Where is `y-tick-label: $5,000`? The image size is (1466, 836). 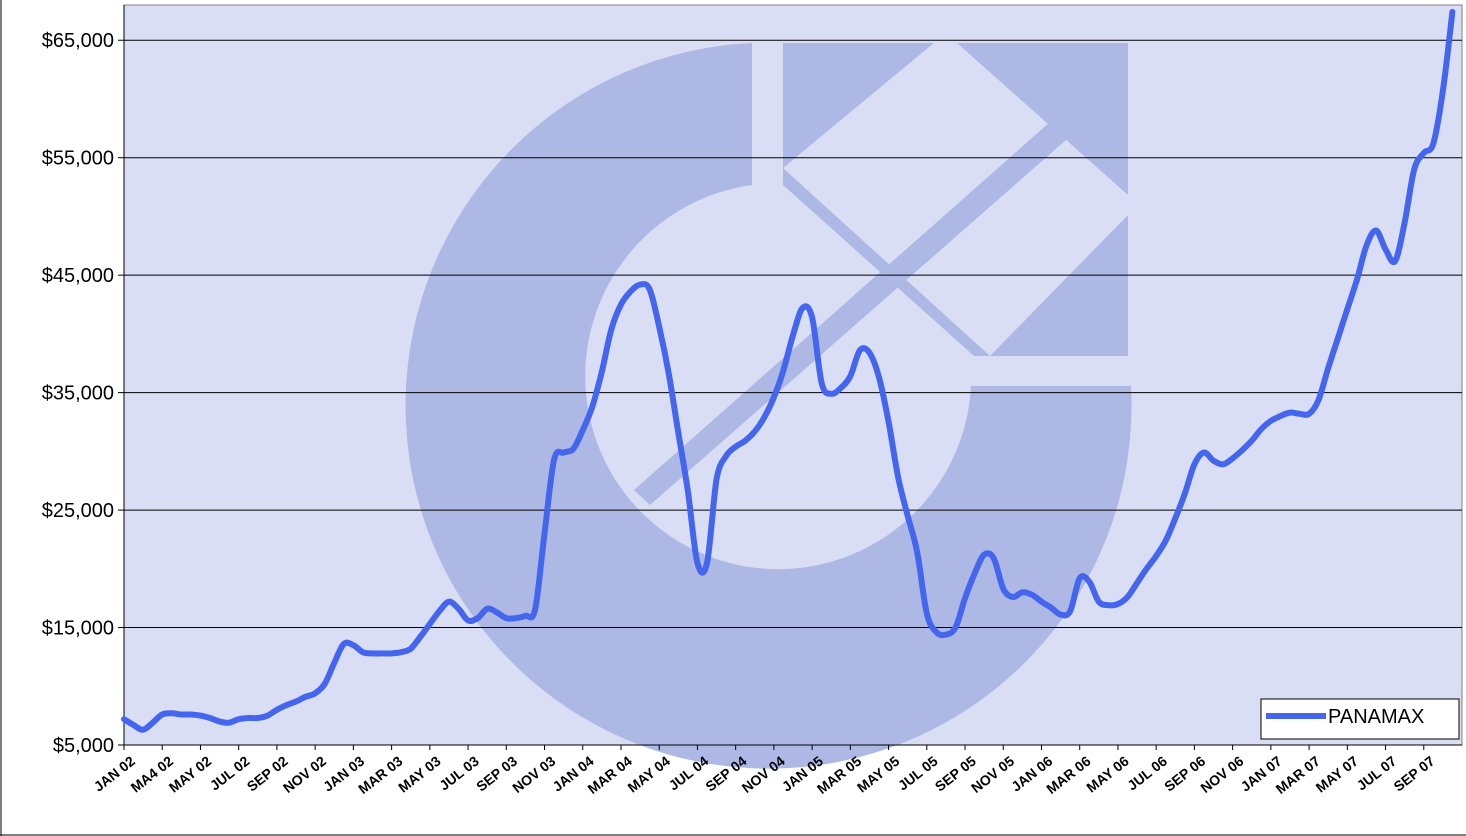
y-tick-label: $5,000 is located at coordinates (83, 746).